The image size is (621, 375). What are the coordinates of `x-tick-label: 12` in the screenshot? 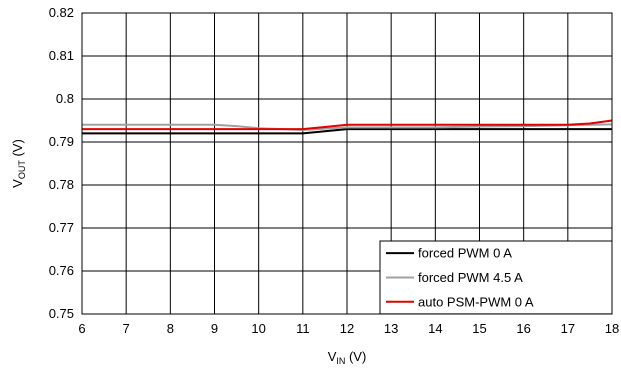 It's located at (347, 328).